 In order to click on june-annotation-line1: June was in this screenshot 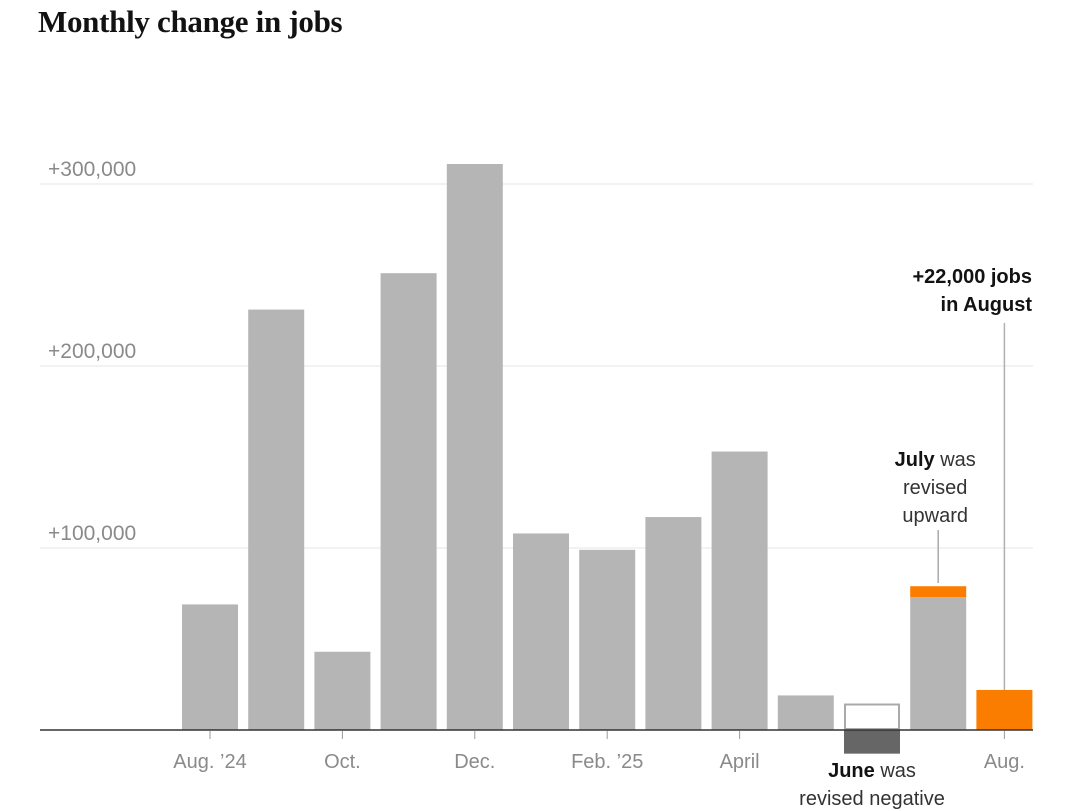, I will do `click(872, 771)`.